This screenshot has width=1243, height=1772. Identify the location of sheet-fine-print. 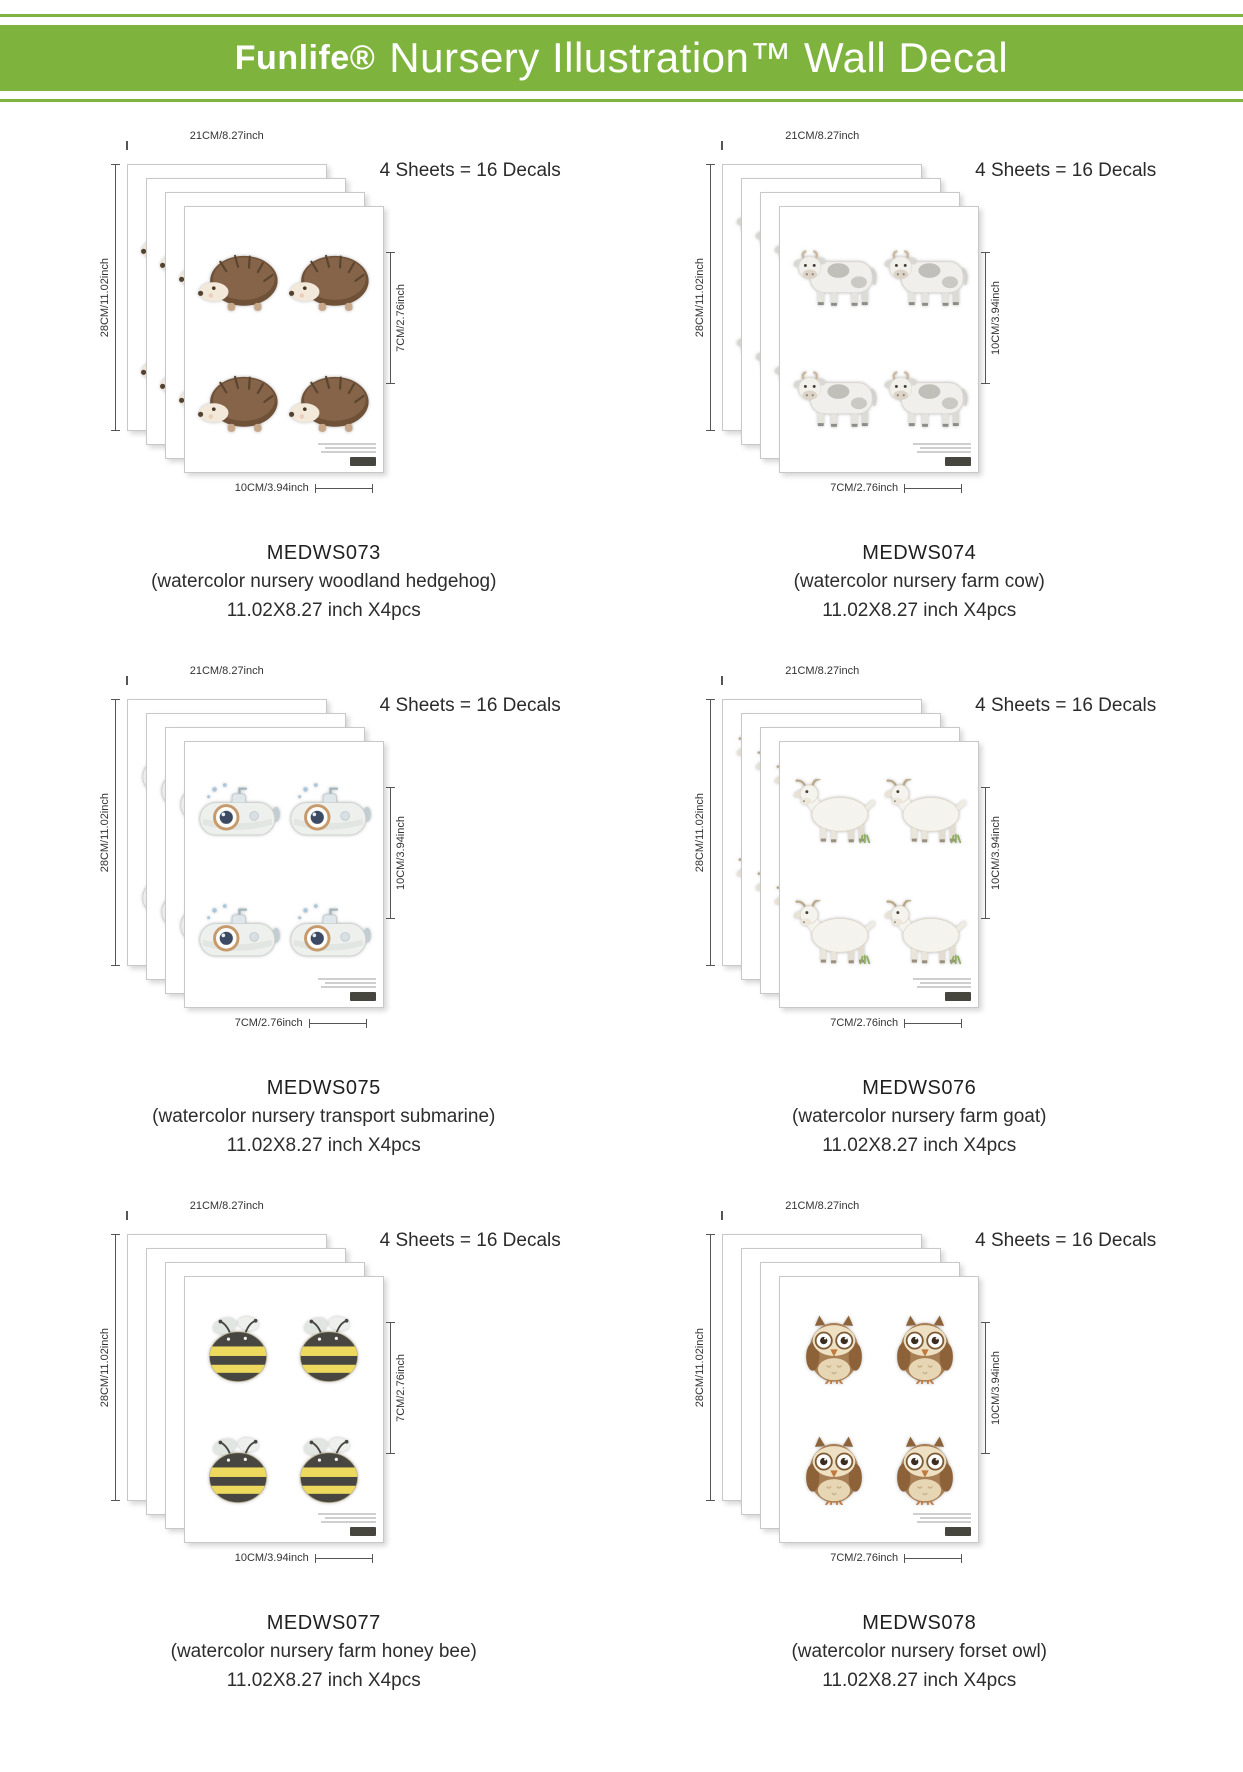
(346, 989).